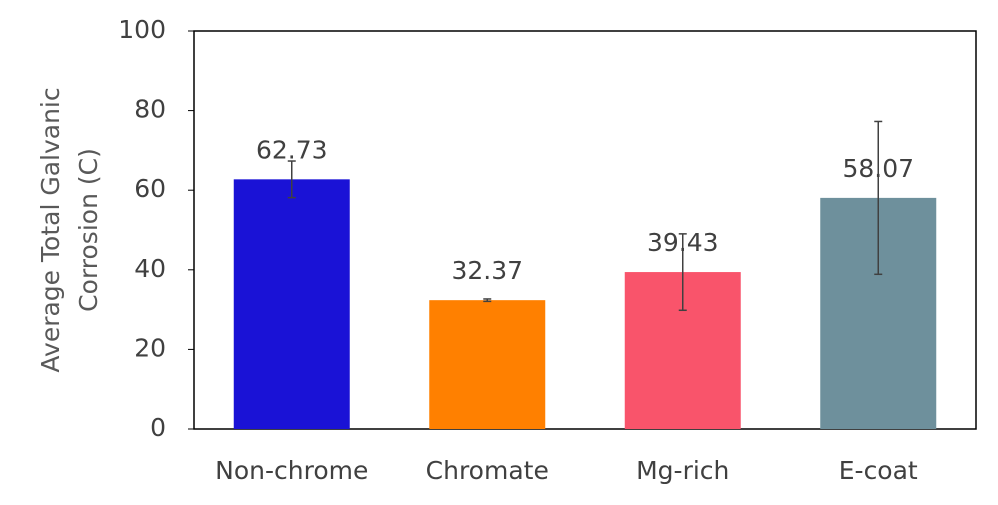 This screenshot has width=998, height=505. Describe the element at coordinates (487, 470) in the screenshot. I see `x-tick-label: Chromate` at that location.